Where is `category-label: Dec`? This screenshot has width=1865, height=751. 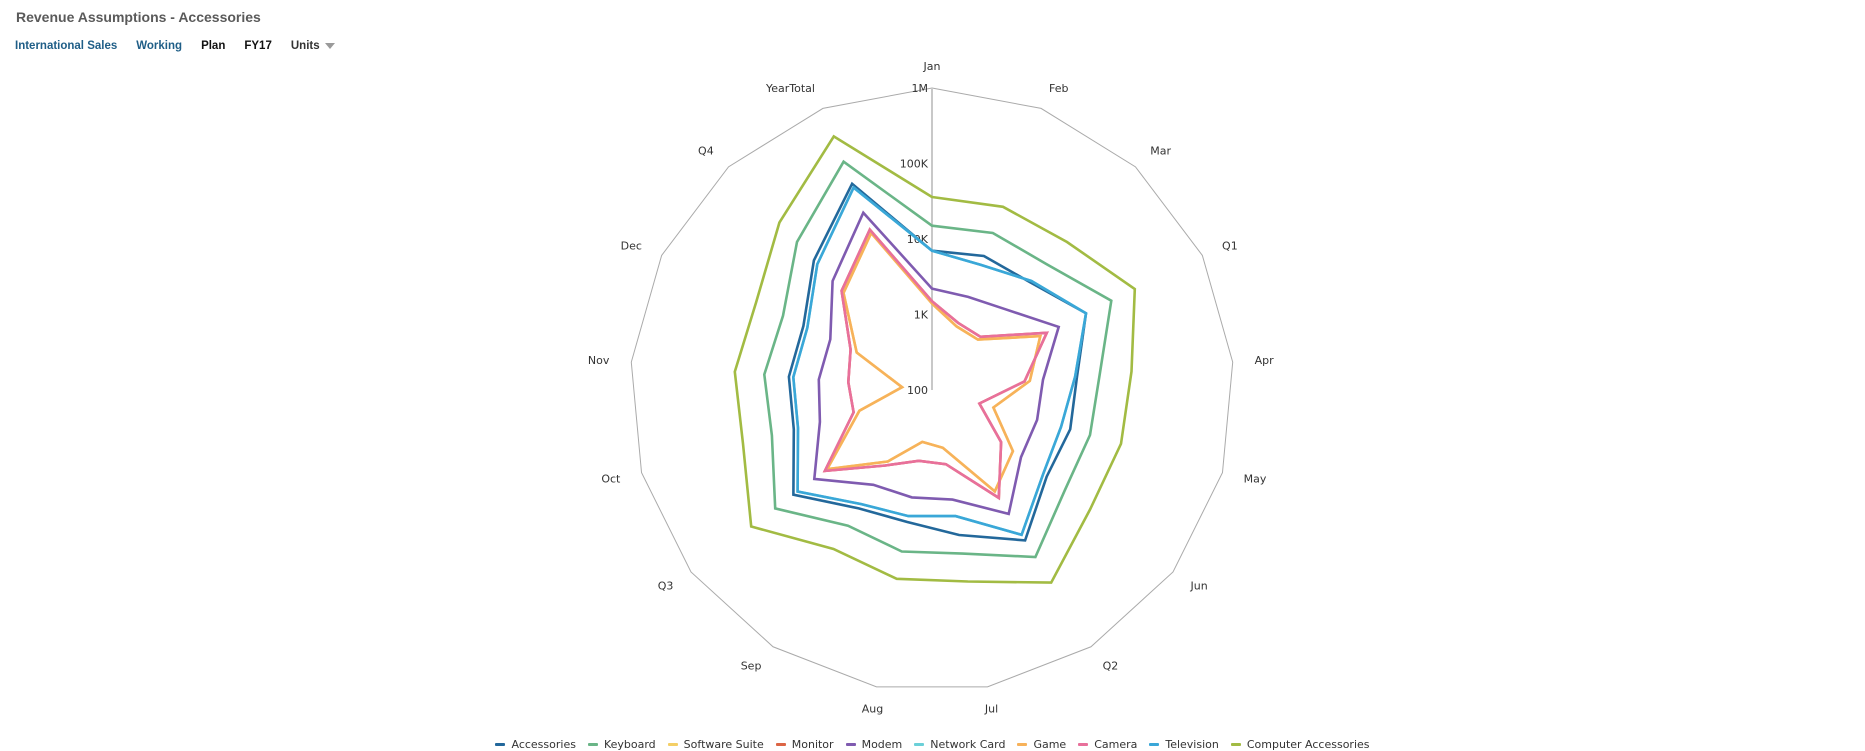
category-label: Dec is located at coordinates (631, 246).